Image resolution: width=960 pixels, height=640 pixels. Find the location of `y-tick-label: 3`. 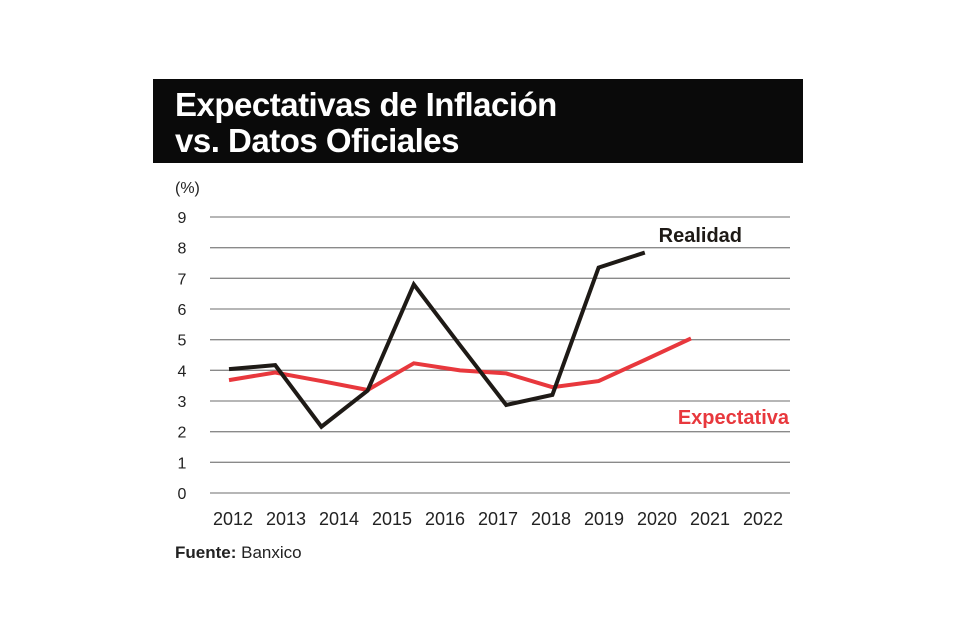

y-tick-label: 3 is located at coordinates (182, 402).